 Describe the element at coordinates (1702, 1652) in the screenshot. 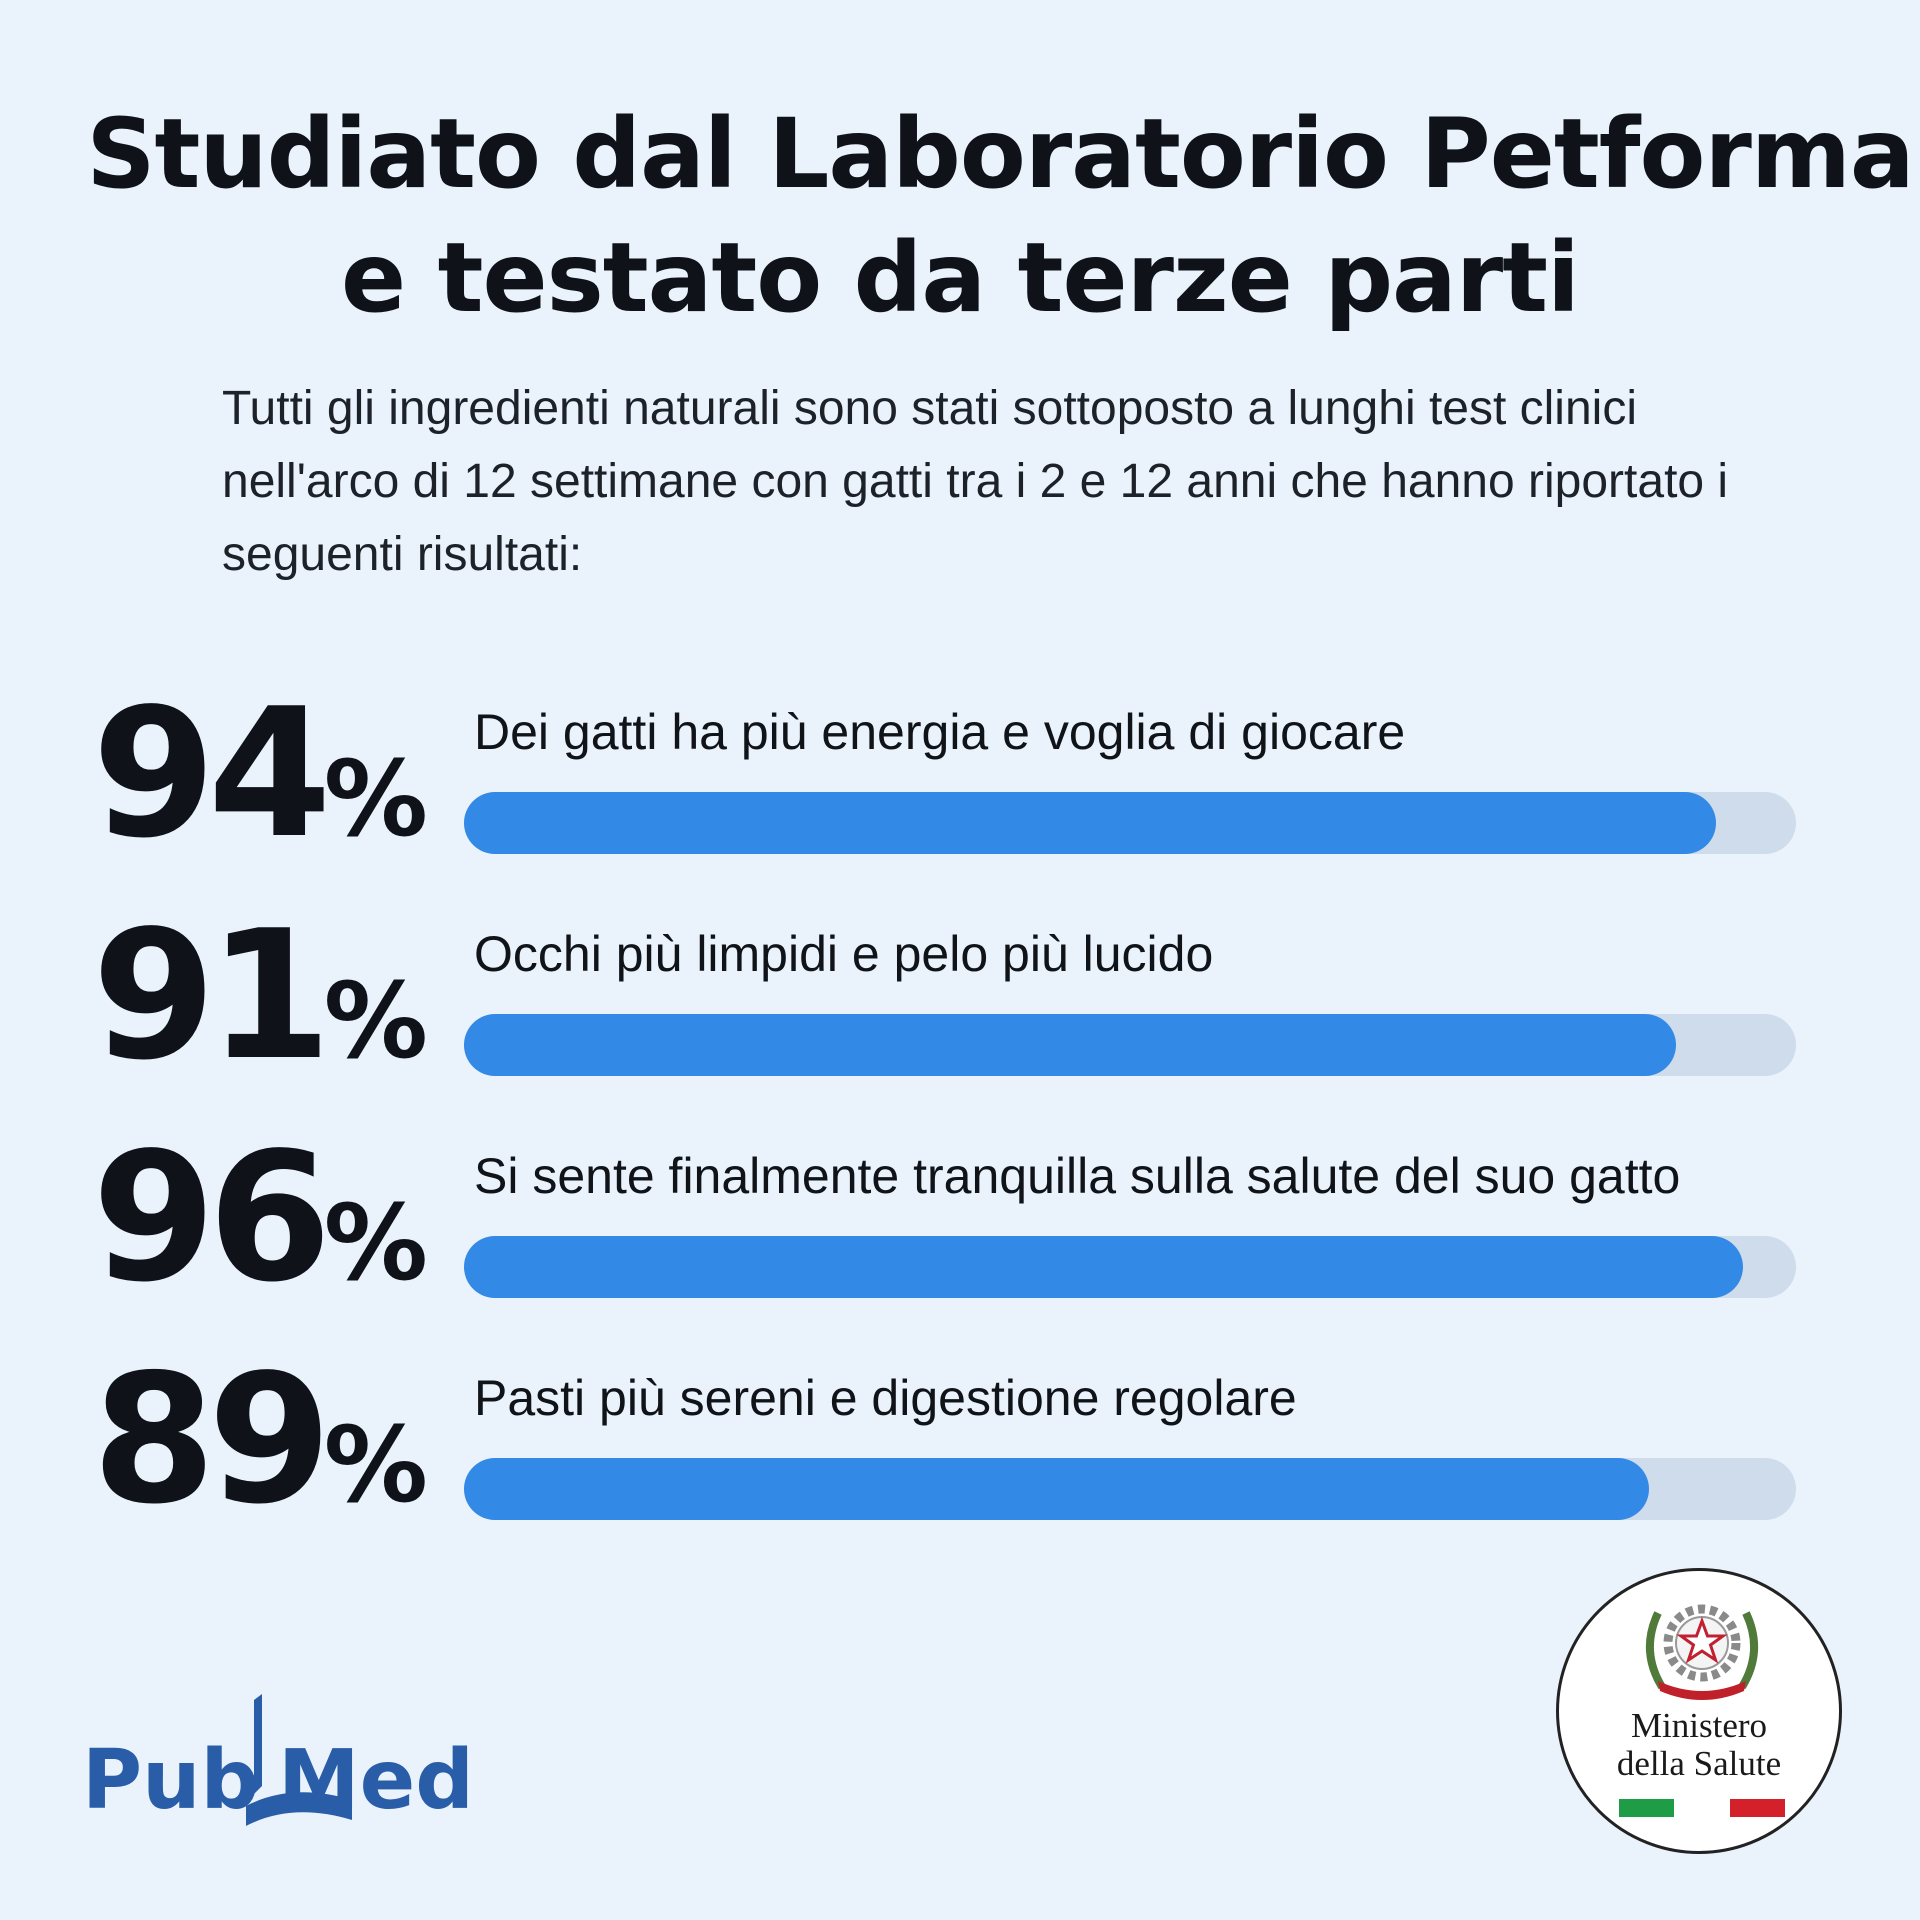

I see `italian-republic-emblem-icon` at that location.